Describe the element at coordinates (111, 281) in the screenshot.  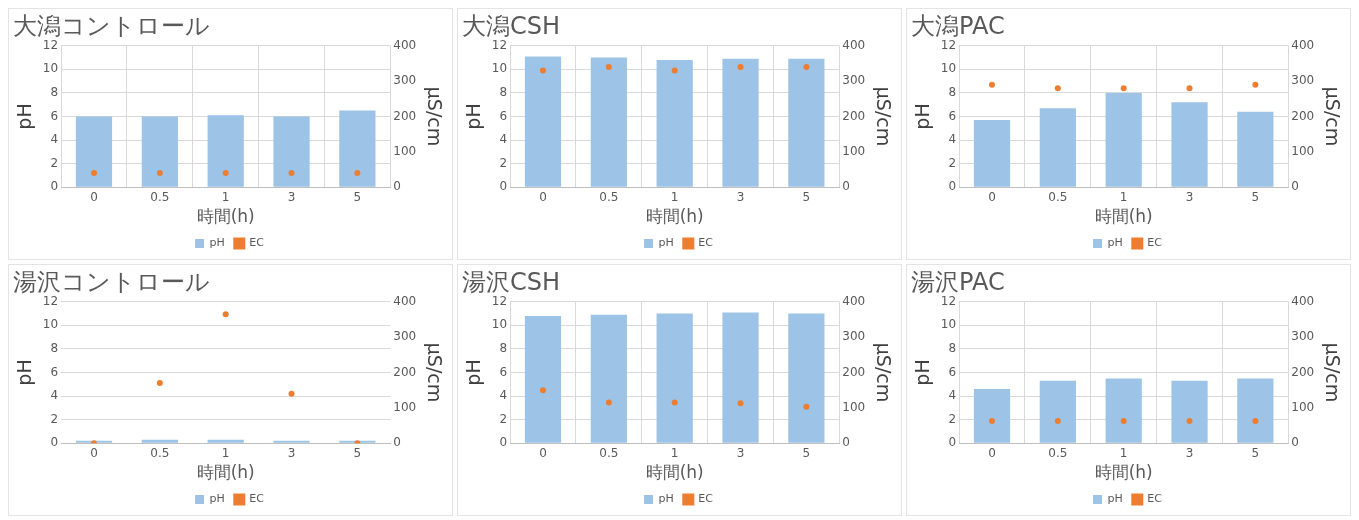
I see `chart-title: 湯沢コントロール` at that location.